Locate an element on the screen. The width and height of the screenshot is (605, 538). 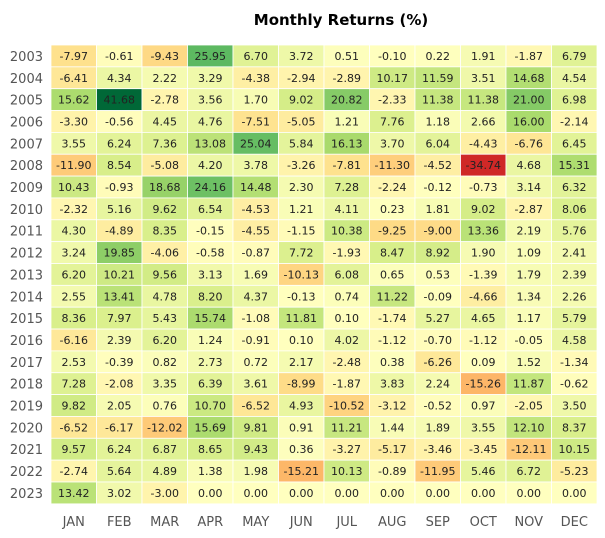
y-tick-label: 2018 is located at coordinates (26, 385).